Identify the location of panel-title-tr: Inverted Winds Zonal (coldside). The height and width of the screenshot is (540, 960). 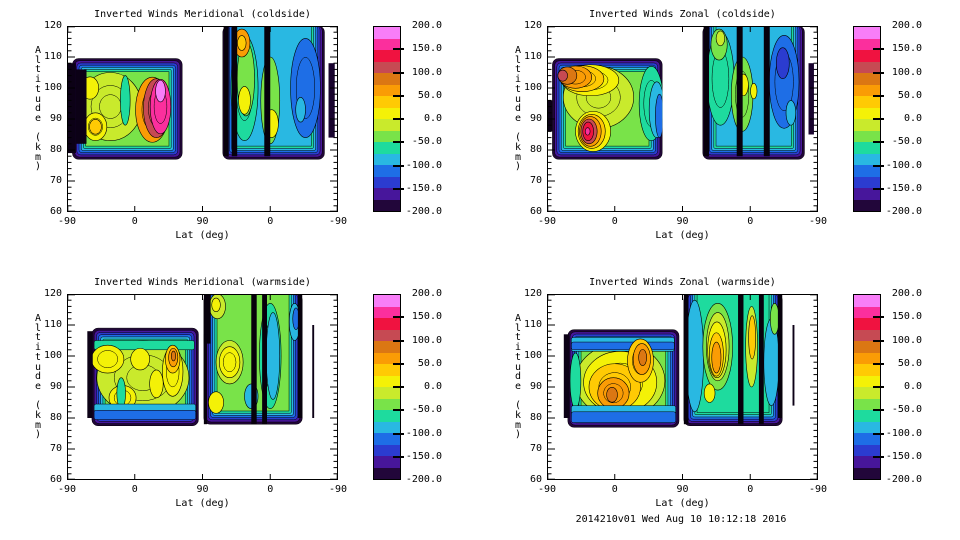
(682, 14).